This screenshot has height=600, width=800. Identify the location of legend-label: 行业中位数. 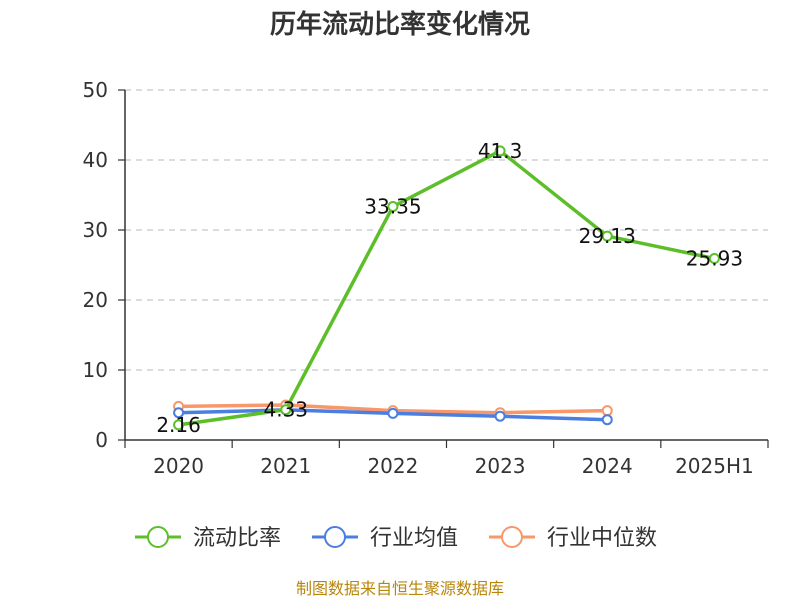
(602, 538).